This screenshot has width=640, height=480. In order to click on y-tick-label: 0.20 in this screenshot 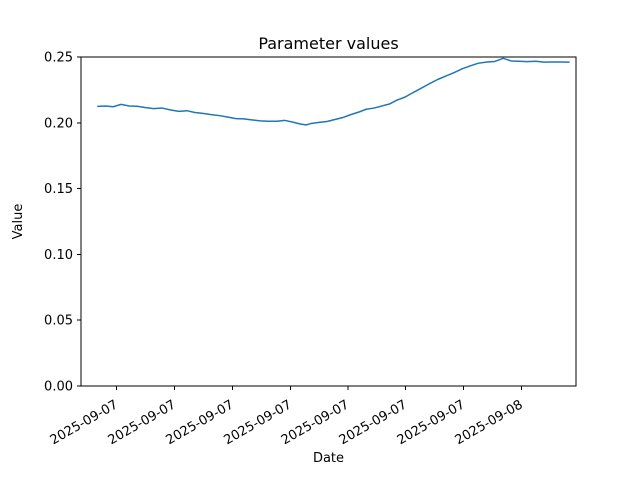, I will do `click(58, 123)`.